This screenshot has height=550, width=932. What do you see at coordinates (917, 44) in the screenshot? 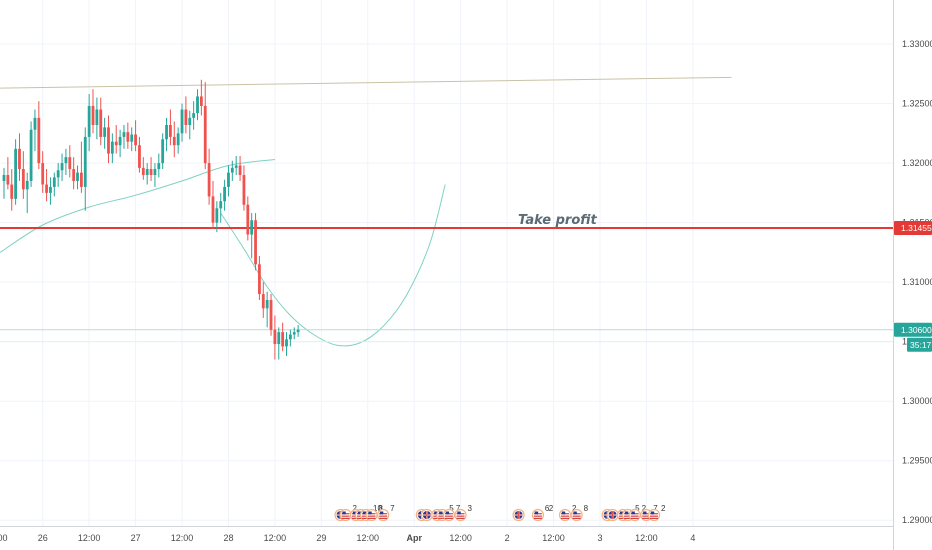
I see `y-tick-label: 1.33000` at bounding box center [917, 44].